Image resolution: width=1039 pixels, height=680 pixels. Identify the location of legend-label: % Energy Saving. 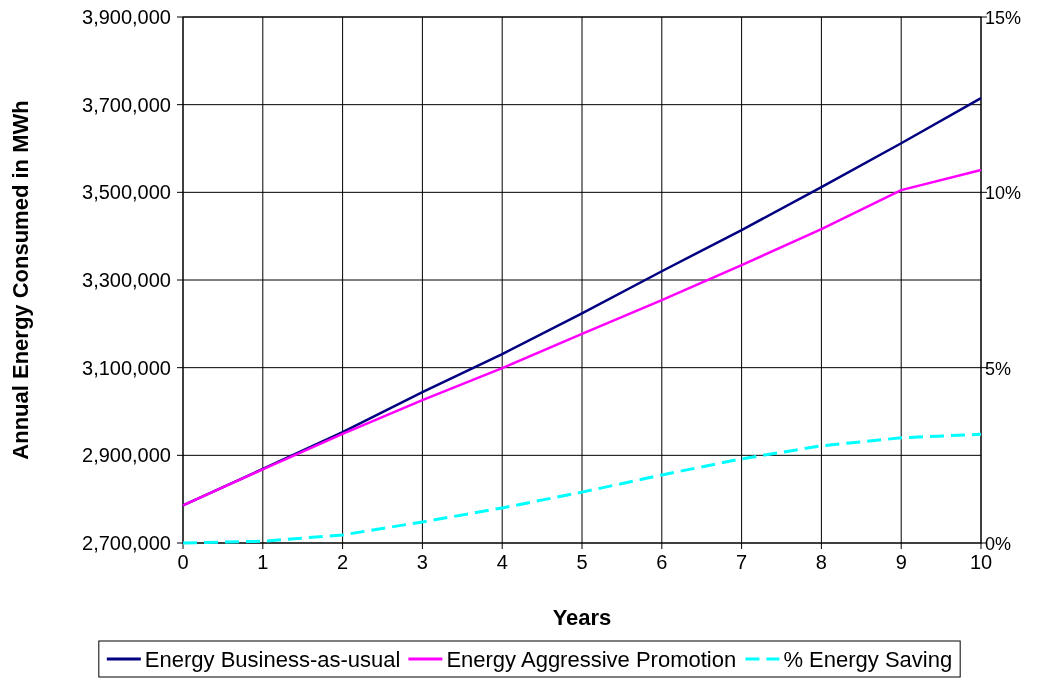
(868, 659).